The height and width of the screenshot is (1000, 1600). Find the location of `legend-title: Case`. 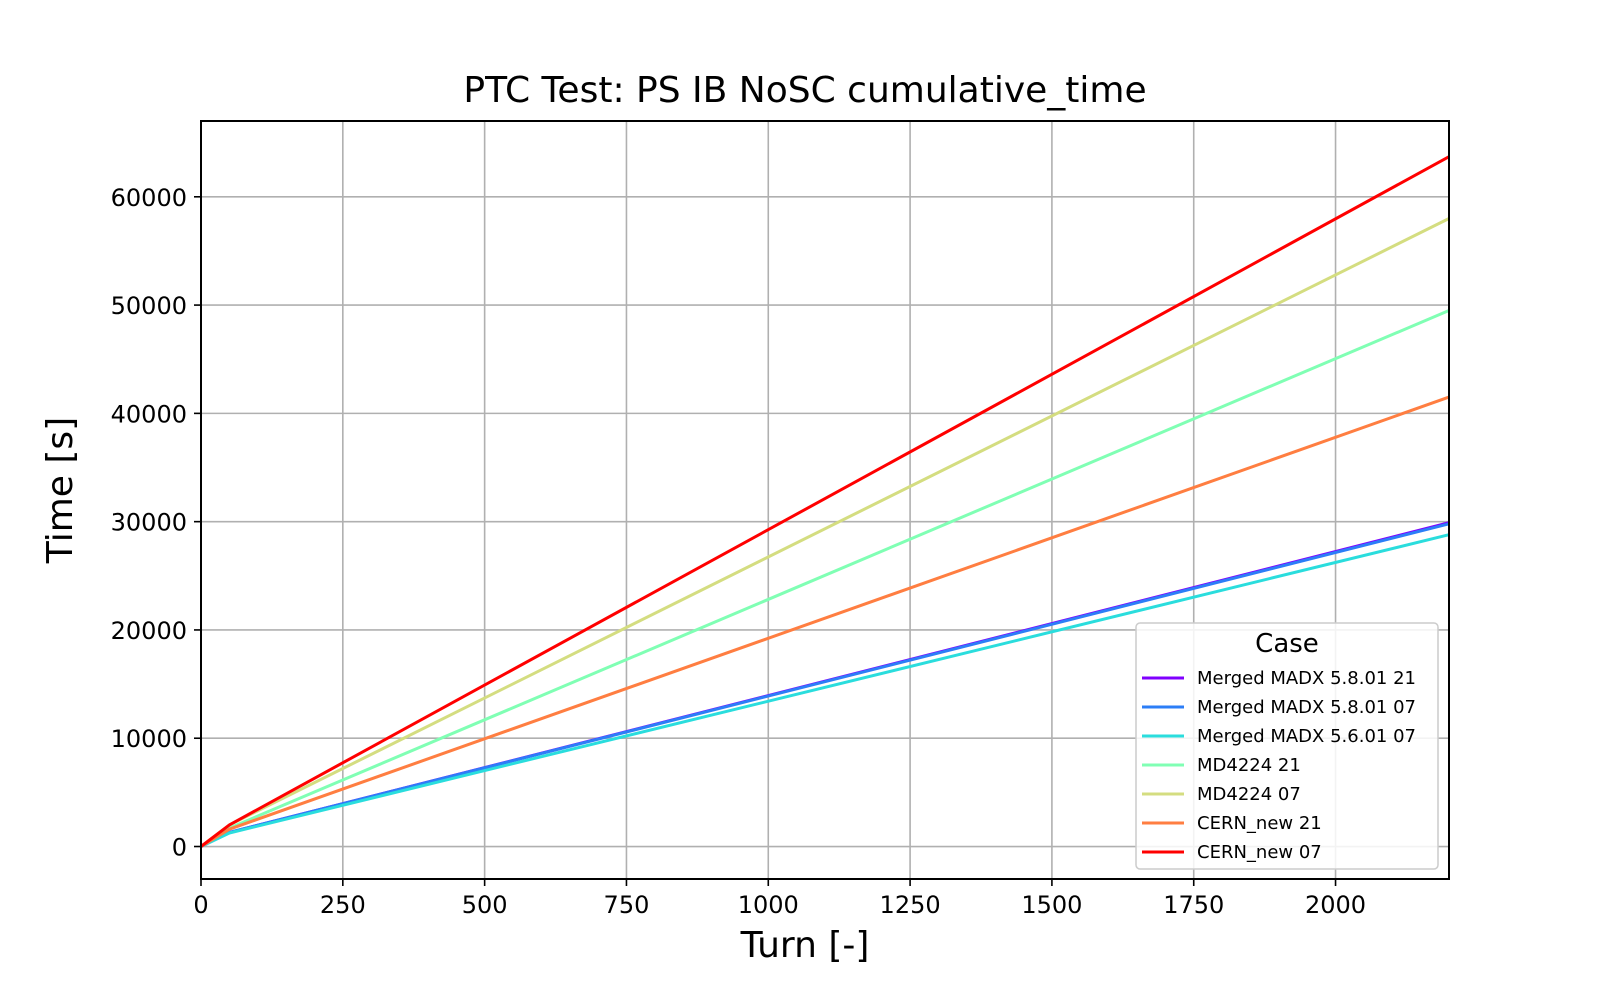

legend-title: Case is located at coordinates (1287, 644).